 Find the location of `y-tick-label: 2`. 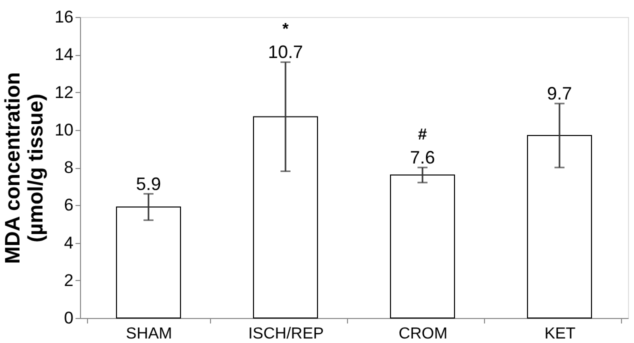

y-tick-label: 2 is located at coordinates (69, 280).